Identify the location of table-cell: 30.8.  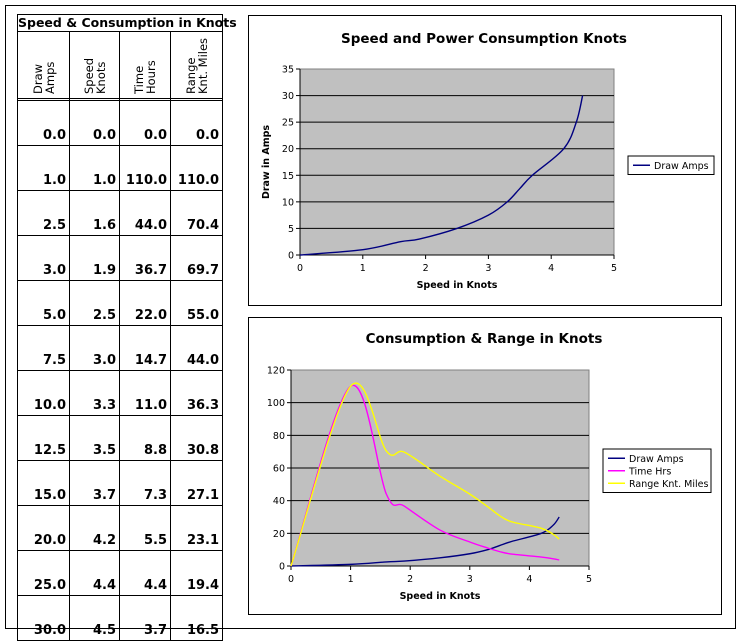
(196, 438).